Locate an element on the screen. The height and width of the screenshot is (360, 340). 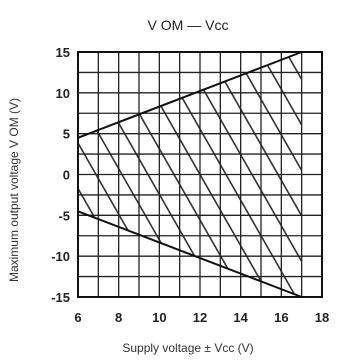
y-ticks: 15 10 5 0 -5 -10 -15 is located at coordinates (60, 175).